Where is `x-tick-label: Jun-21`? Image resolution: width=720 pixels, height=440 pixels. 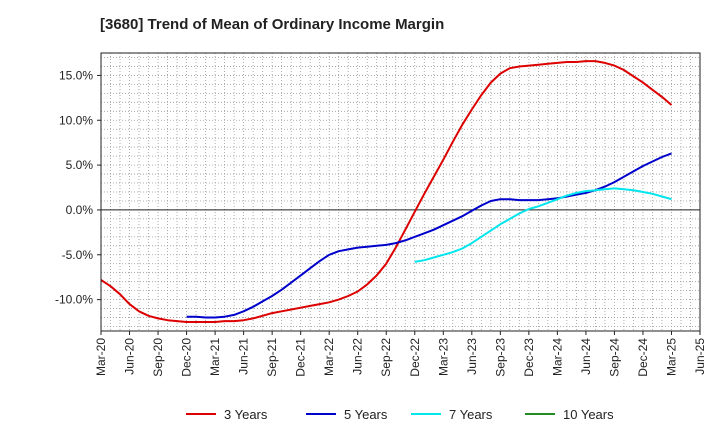 x-tick-label: Jun-21 is located at coordinates (244, 356).